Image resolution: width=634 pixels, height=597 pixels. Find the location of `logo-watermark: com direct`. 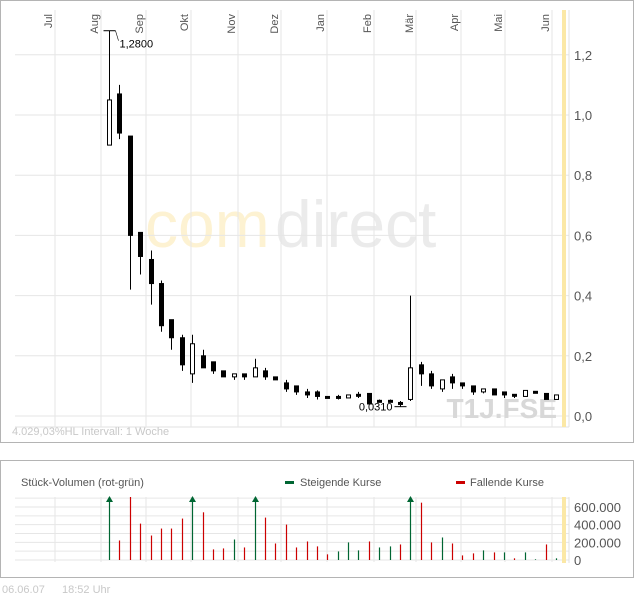

logo-watermark: com direct is located at coordinates (290, 224).